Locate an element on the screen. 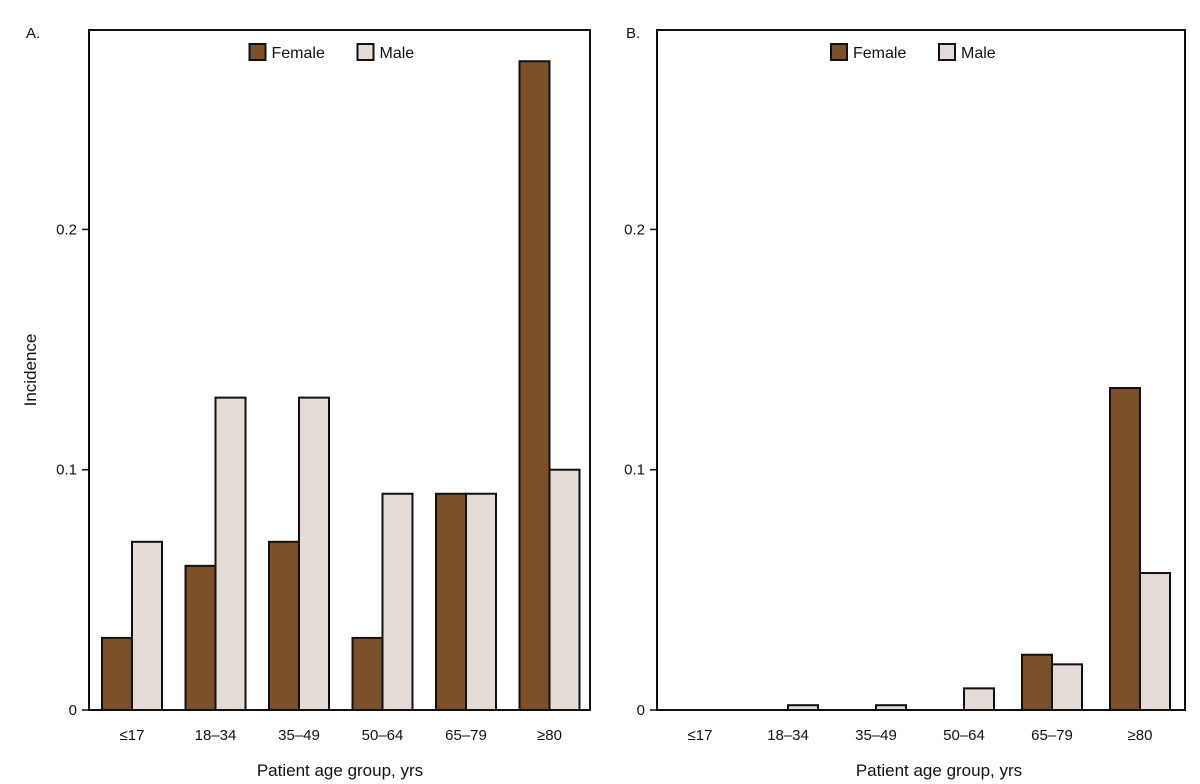 This screenshot has width=1200, height=784. panel-label: A. is located at coordinates (33, 33).